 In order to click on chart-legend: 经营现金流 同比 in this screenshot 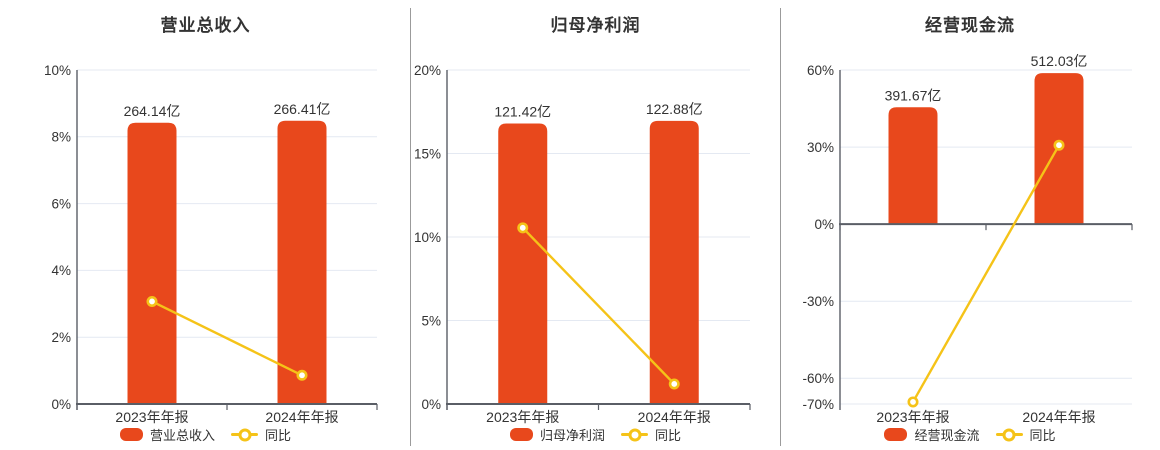, I will do `click(970, 434)`.